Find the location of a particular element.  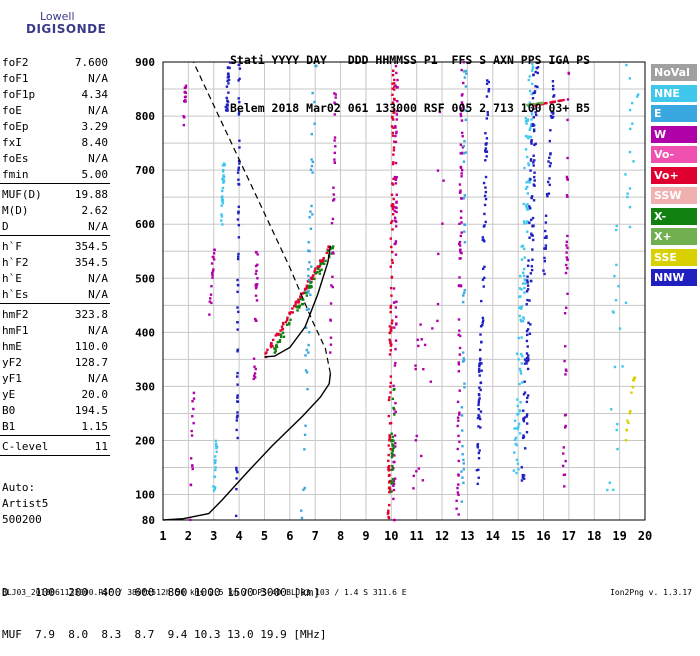

param-name: B1 is located at coordinates (9, 426).